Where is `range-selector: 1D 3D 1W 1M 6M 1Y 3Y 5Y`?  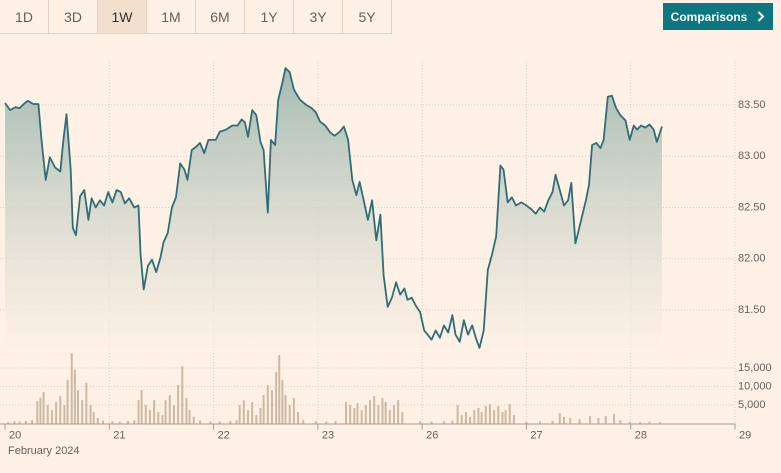 range-selector: 1D 3D 1W 1M 6M 1Y 3Y 5Y is located at coordinates (196, 17).